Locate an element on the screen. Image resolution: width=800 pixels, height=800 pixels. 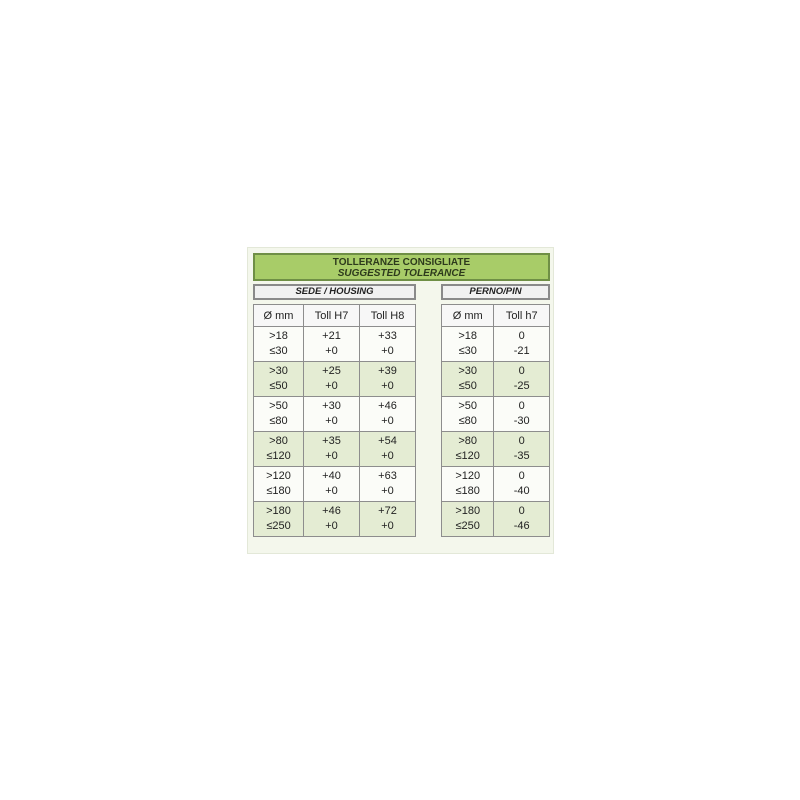
table-cell: +35 +0 is located at coordinates (331, 449).